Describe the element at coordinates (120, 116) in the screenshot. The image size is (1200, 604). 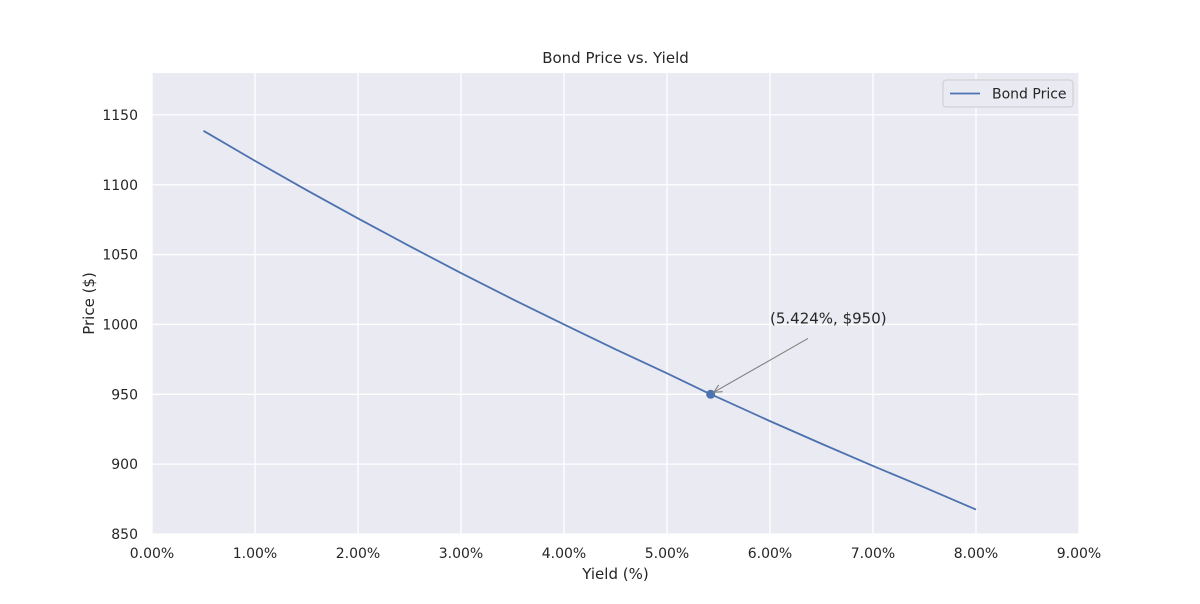
I see `y-tick-label: 1150` at that location.